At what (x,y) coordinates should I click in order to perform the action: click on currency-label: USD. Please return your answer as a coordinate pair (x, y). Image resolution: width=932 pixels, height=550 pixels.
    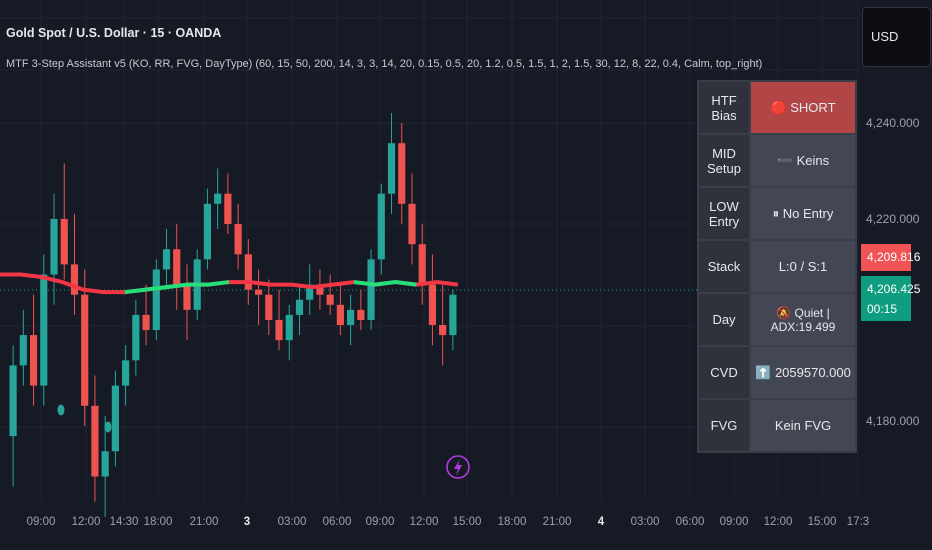
    Looking at the image, I should click on (885, 36).